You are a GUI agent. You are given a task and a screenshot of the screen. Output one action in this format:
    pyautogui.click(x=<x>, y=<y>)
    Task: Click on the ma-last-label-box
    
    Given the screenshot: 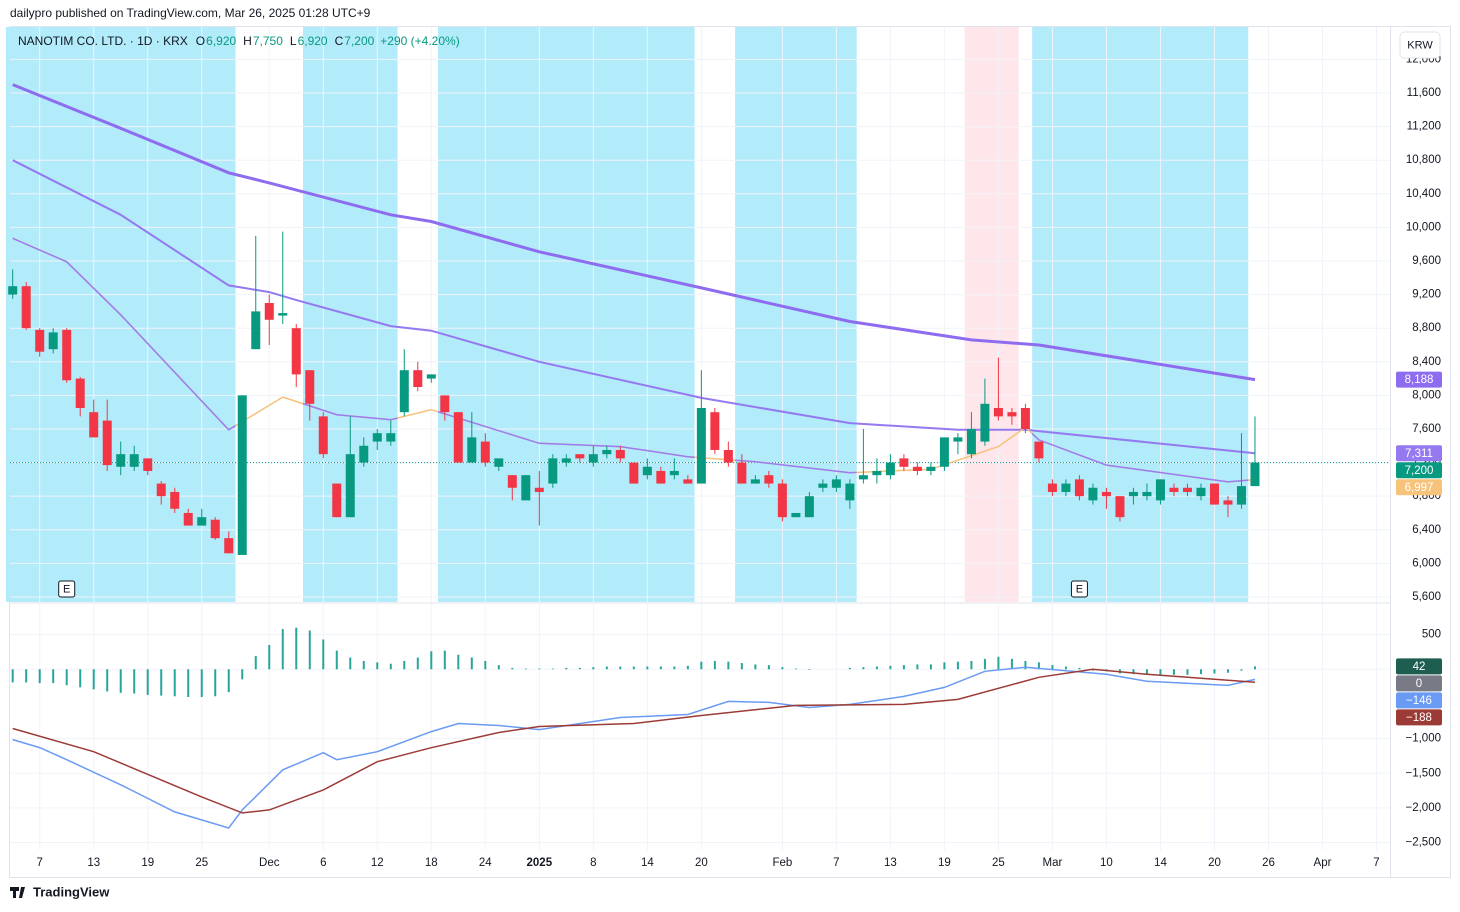 What is the action you would take?
    pyautogui.click(x=1419, y=379)
    